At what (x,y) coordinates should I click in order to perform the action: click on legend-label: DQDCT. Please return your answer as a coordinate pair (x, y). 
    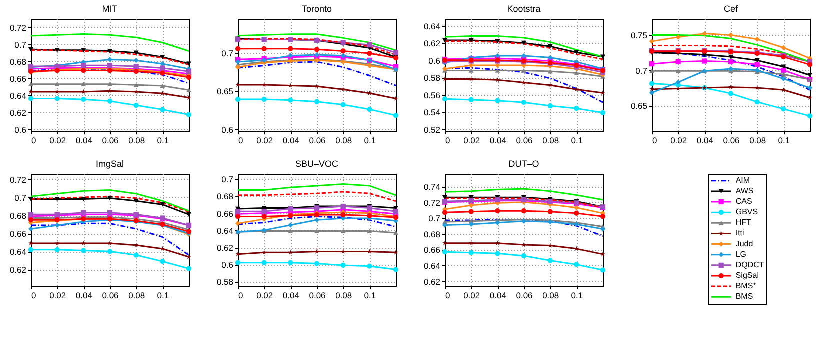
    Looking at the image, I should click on (750, 265).